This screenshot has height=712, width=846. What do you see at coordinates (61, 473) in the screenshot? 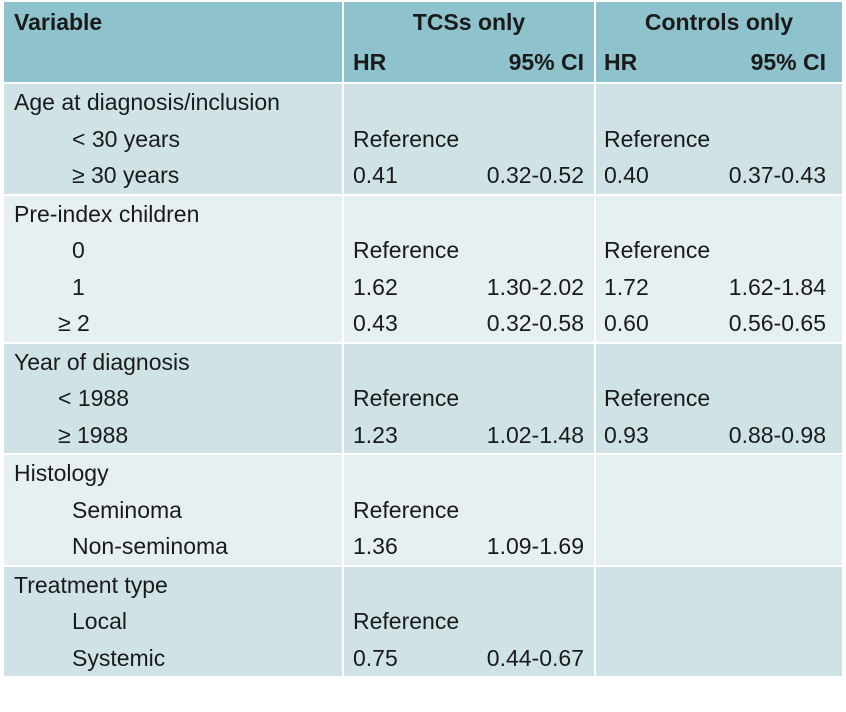
I see `group-title: Histology` at bounding box center [61, 473].